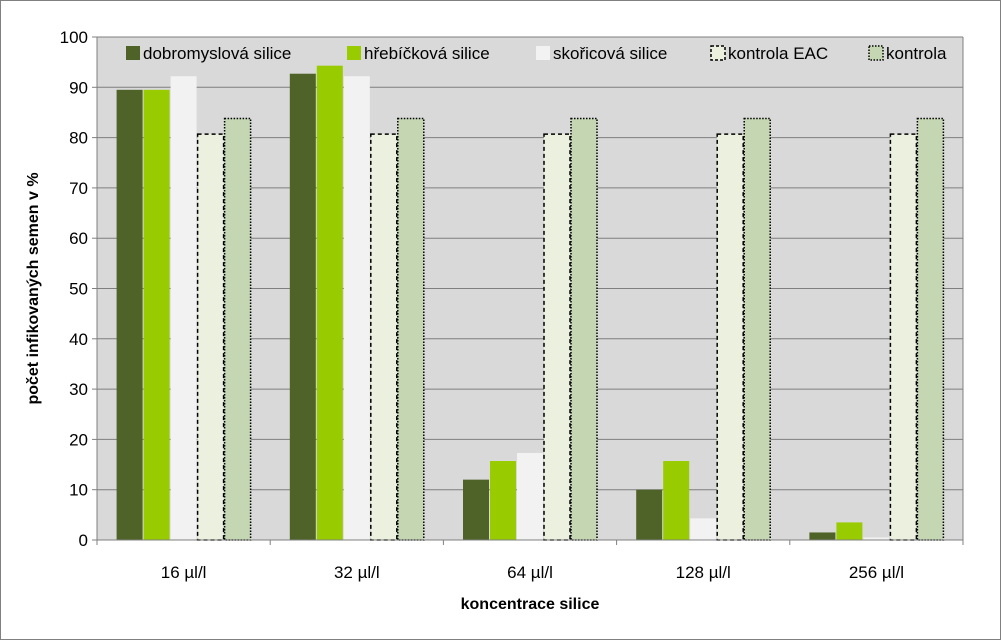 Image resolution: width=1001 pixels, height=640 pixels. Describe the element at coordinates (703, 572) in the screenshot. I see `x-tick-label: 128 µl/l` at that location.